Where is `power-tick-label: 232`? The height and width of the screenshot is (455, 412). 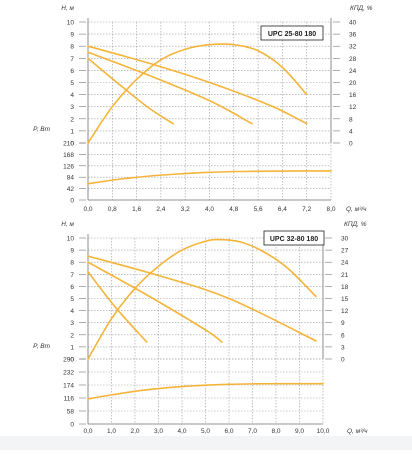
power-tick-label: 232 is located at coordinates (68, 373).